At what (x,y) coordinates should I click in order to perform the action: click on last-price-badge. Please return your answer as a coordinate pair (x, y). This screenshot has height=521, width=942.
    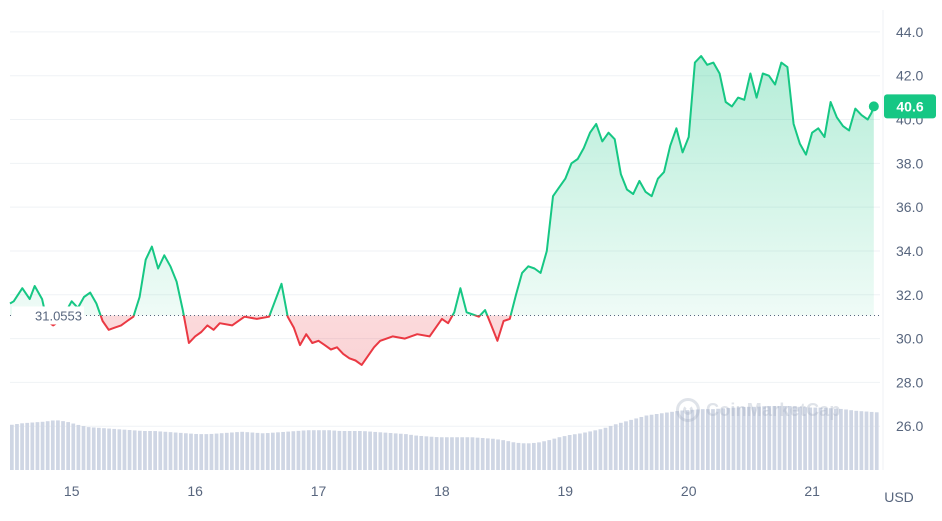
    Looking at the image, I should click on (910, 106).